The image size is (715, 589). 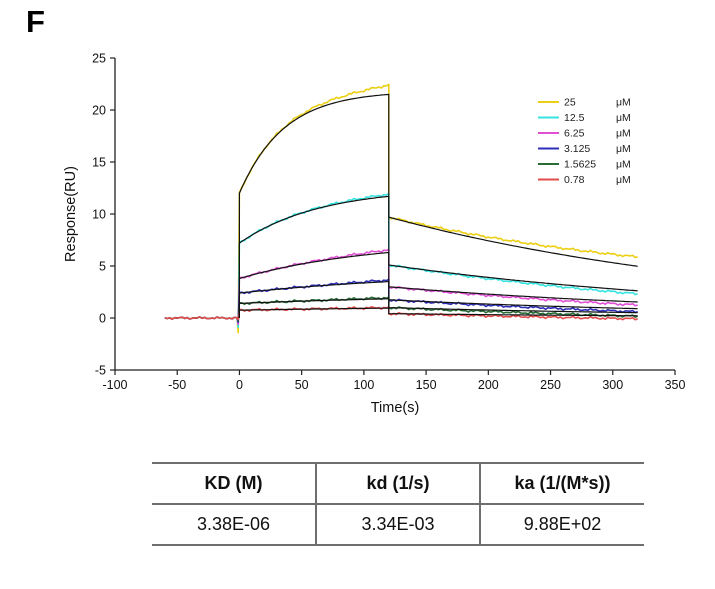 What do you see at coordinates (675, 385) in the screenshot?
I see `x-tick-label: 350` at bounding box center [675, 385].